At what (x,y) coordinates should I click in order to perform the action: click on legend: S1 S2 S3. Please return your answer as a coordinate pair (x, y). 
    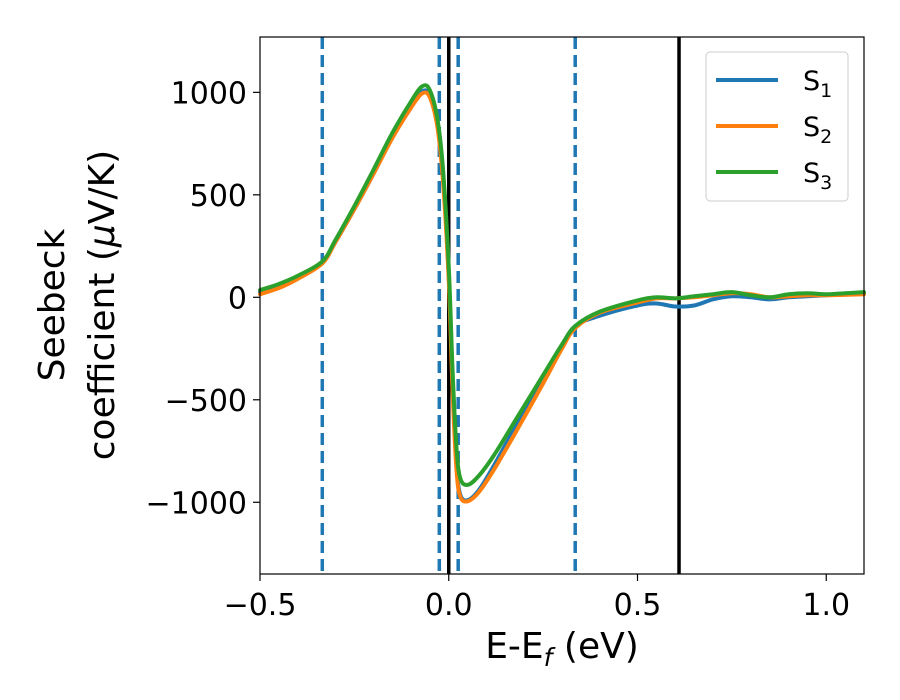
    Looking at the image, I should click on (777, 126).